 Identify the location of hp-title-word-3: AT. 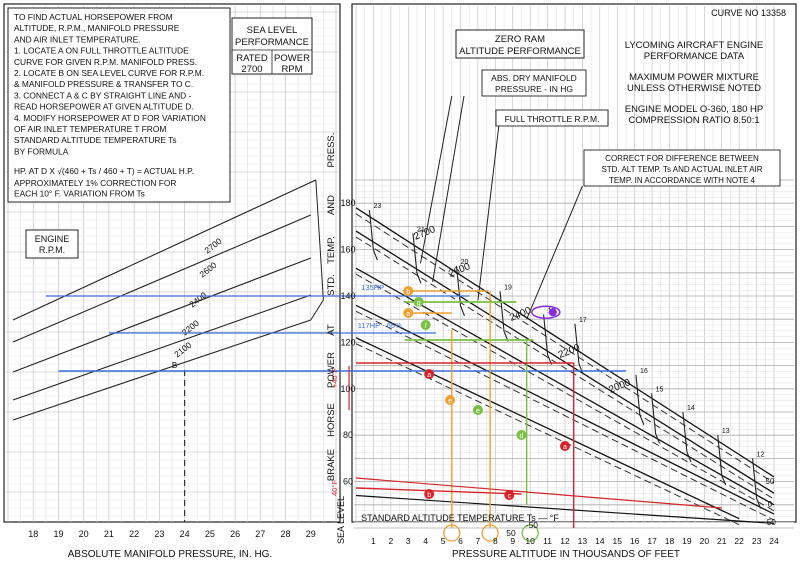
(331, 330).